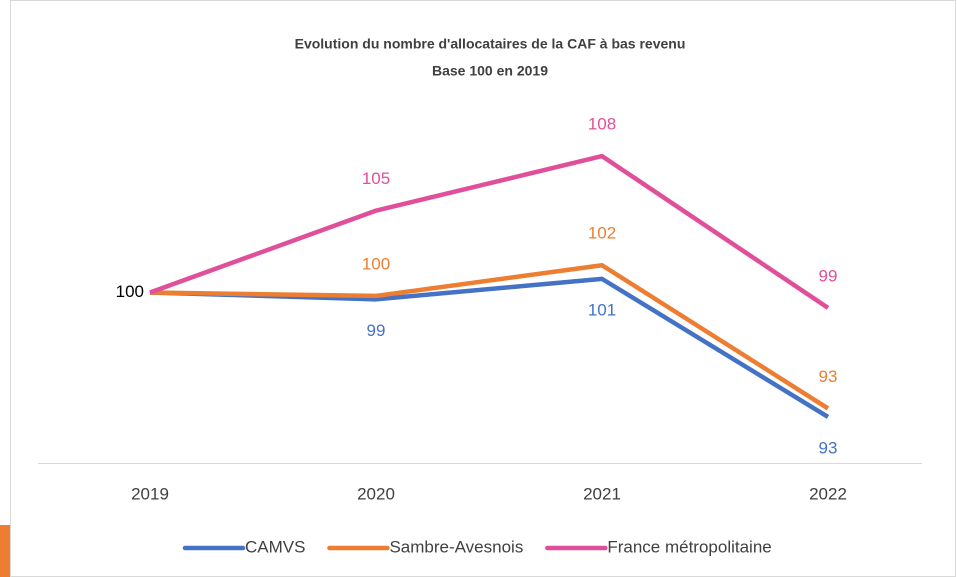  What do you see at coordinates (456, 546) in the screenshot?
I see `legend-label: Sambre-Avesnois` at bounding box center [456, 546].